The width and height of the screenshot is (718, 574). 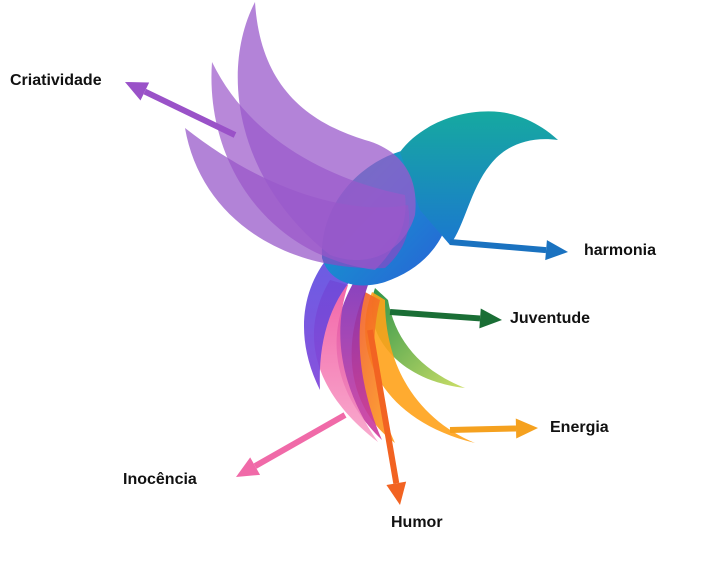 What do you see at coordinates (373, 367) in the screenshot?
I see `tail-feather-orange` at bounding box center [373, 367].